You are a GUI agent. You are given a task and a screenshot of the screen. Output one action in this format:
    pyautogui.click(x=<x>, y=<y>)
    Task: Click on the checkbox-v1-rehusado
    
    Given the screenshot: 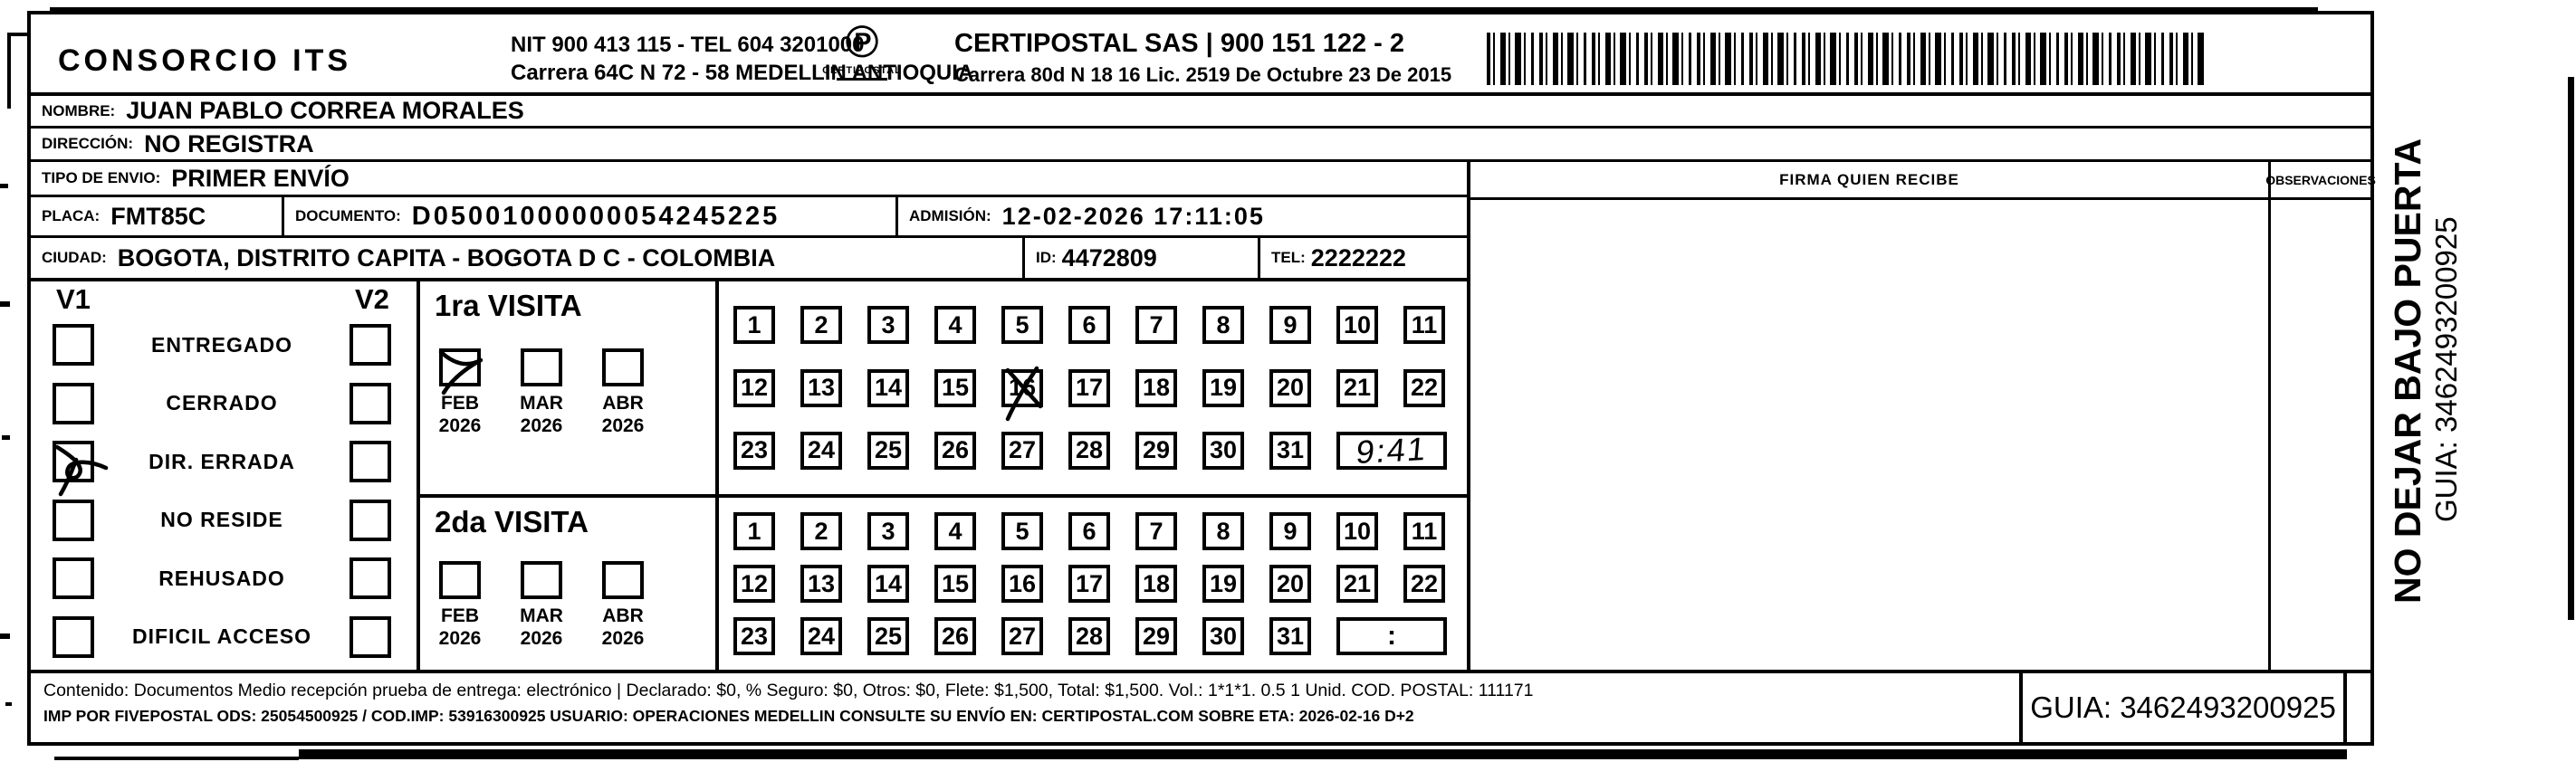 What is the action you would take?
    pyautogui.click(x=73, y=579)
    